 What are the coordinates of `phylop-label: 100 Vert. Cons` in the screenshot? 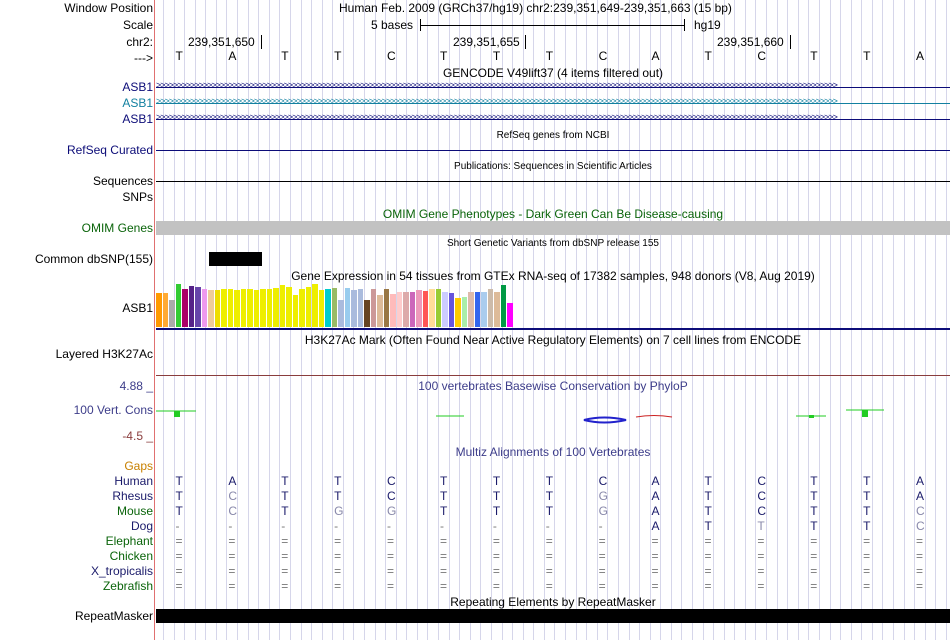 It's located at (113, 410).